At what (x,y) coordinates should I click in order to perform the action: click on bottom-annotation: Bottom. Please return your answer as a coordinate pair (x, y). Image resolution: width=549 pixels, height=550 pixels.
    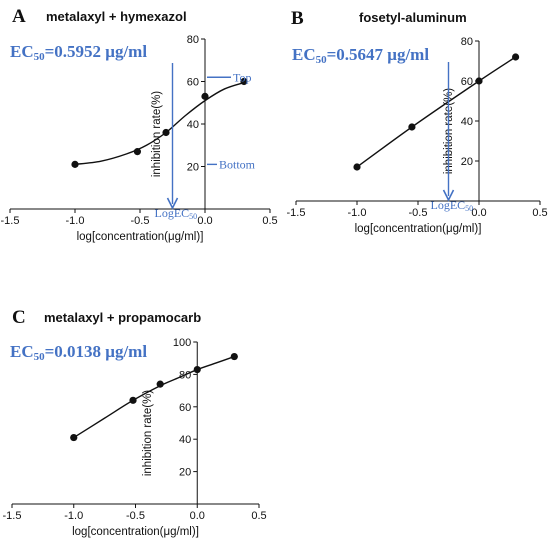
    Looking at the image, I should click on (237, 164).